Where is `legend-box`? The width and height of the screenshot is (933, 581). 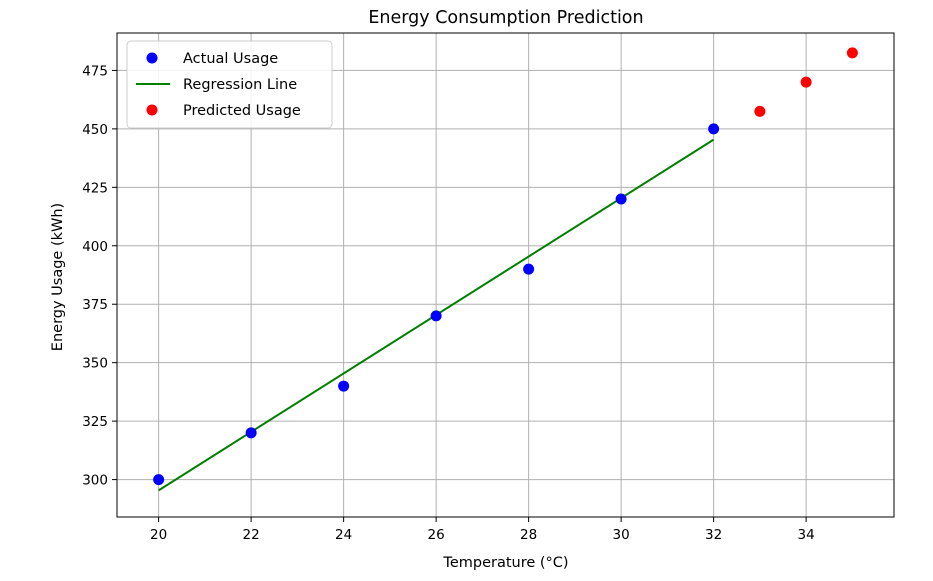 legend-box is located at coordinates (229, 84).